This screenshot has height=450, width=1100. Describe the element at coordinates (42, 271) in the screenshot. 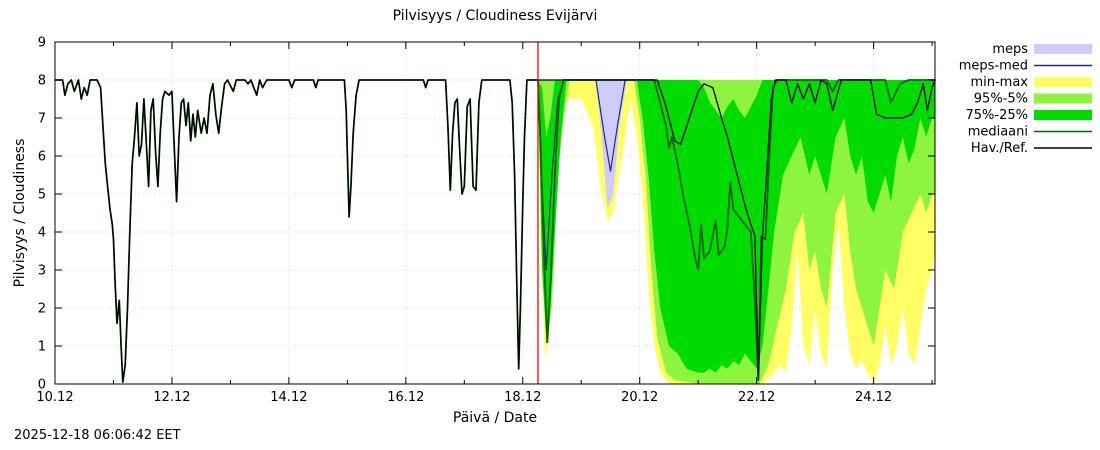

I see `y-tick-label: 3` at that location.